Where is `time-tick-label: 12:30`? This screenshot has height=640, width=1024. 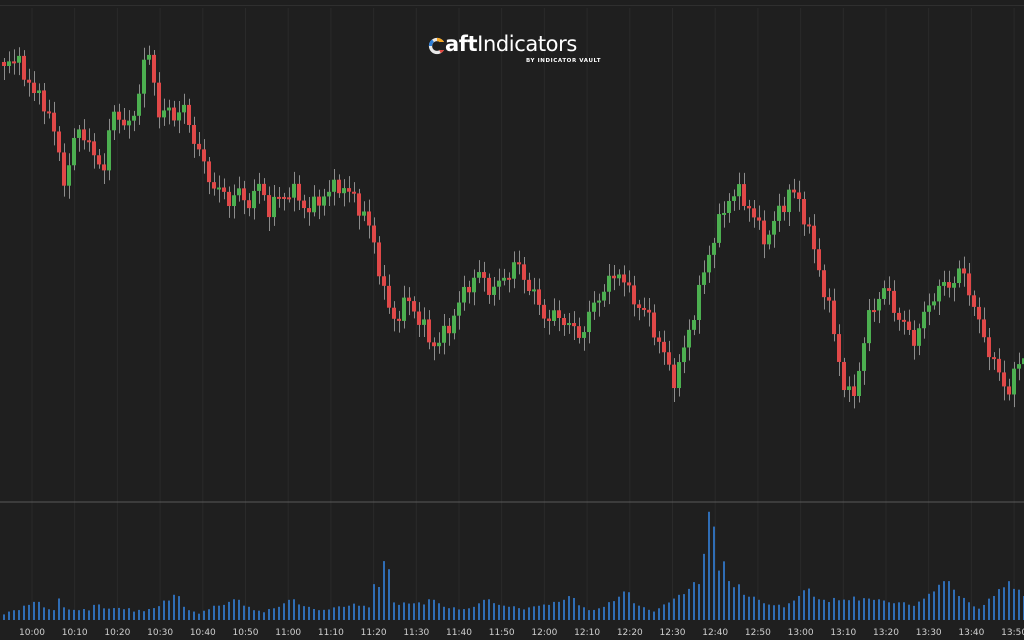
time-tick-label: 12:30 is located at coordinates (673, 633).